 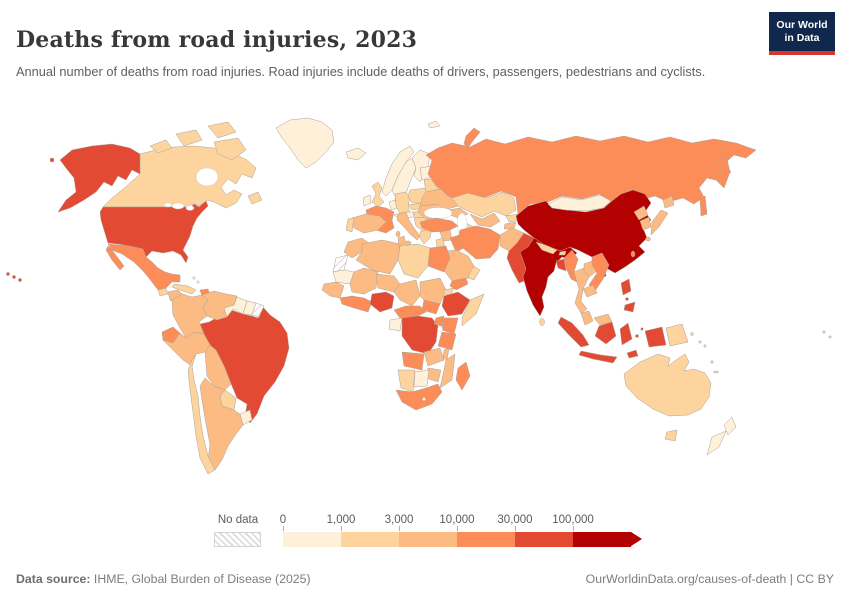 I want to click on country-western-sahara, so click(x=340, y=263).